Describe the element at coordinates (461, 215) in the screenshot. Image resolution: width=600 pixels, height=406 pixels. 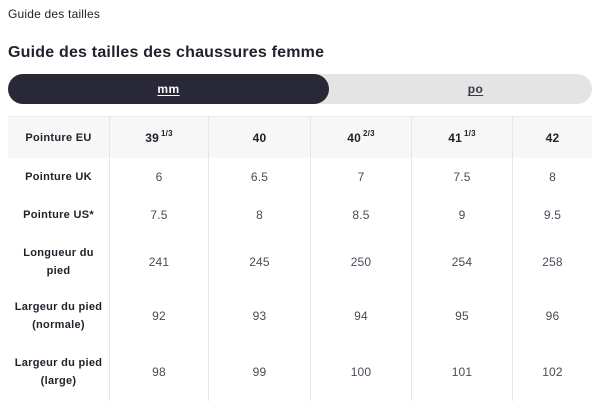
I see `table-cell: 9` at that location.